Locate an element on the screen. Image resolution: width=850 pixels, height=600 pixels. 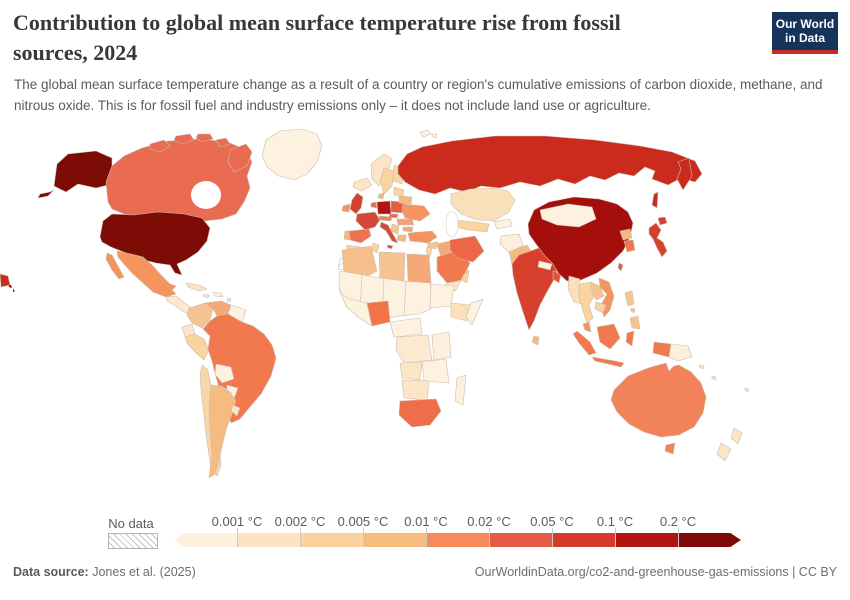
country-indonesia-sumatra is located at coordinates (584, 343).